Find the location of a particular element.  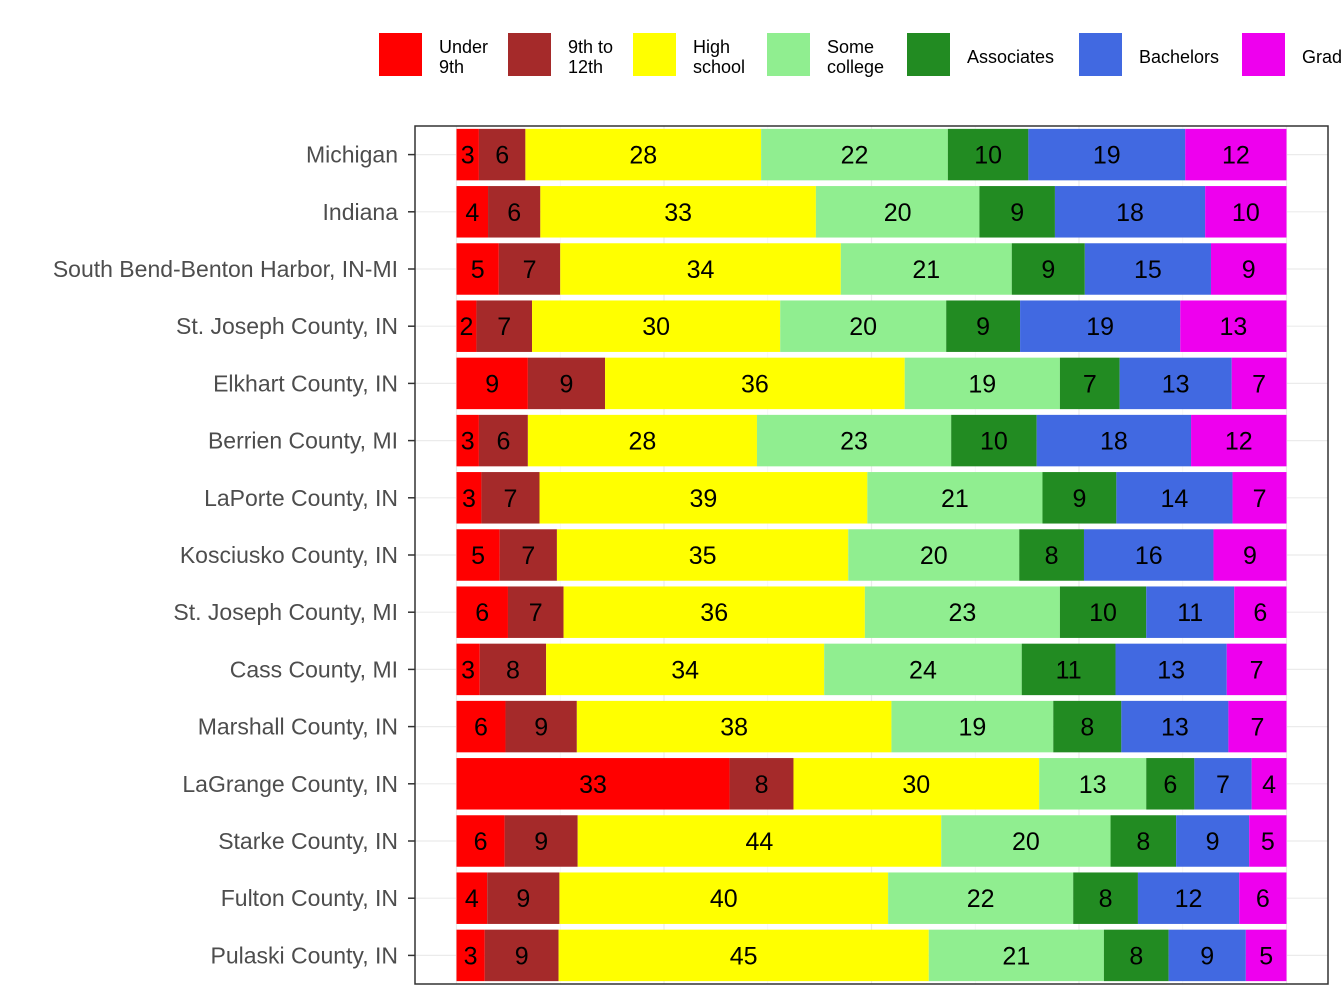

bar-value-label: 4 is located at coordinates (472, 213).